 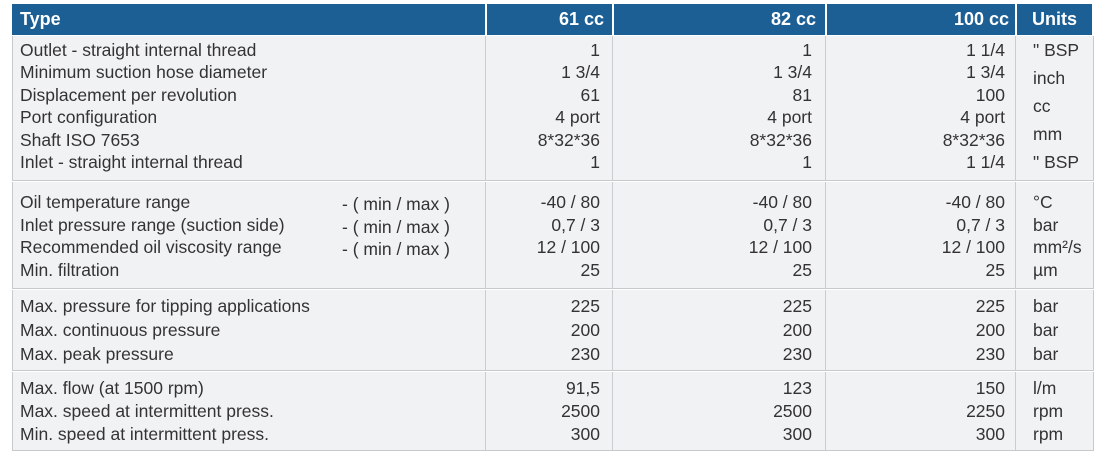 I want to click on row-label: Outlet - straight internal thread, so click(x=138, y=50).